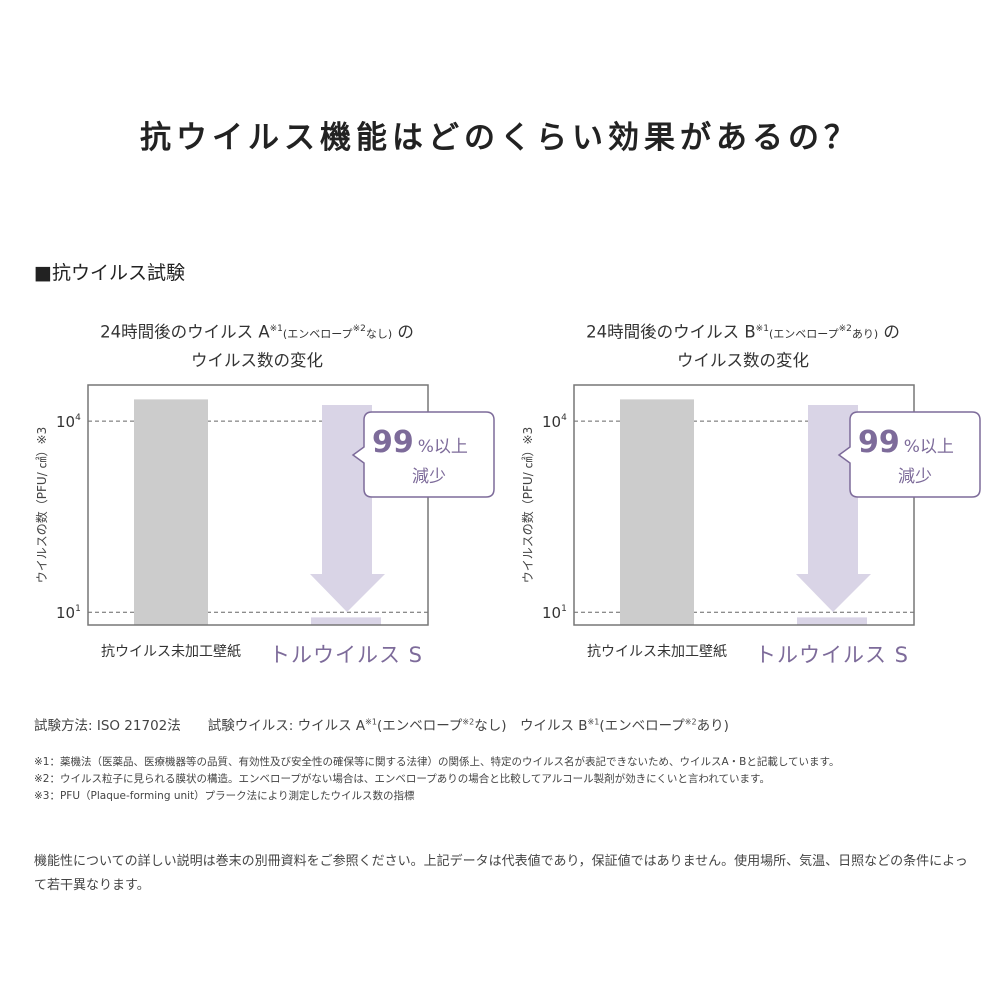  Describe the element at coordinates (257, 346) in the screenshot. I see `chart-a-title: 24時間後のウイルス A※1(エンベロープ※2なし) の ウイルス数の変化` at that location.